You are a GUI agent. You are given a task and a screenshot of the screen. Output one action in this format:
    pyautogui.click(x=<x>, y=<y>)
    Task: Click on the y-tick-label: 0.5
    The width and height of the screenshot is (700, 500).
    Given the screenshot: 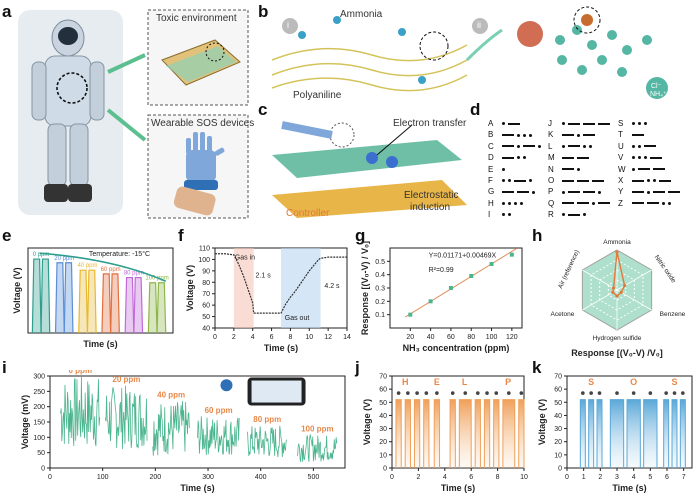 What is the action you would take?
    pyautogui.click(x=380, y=262)
    